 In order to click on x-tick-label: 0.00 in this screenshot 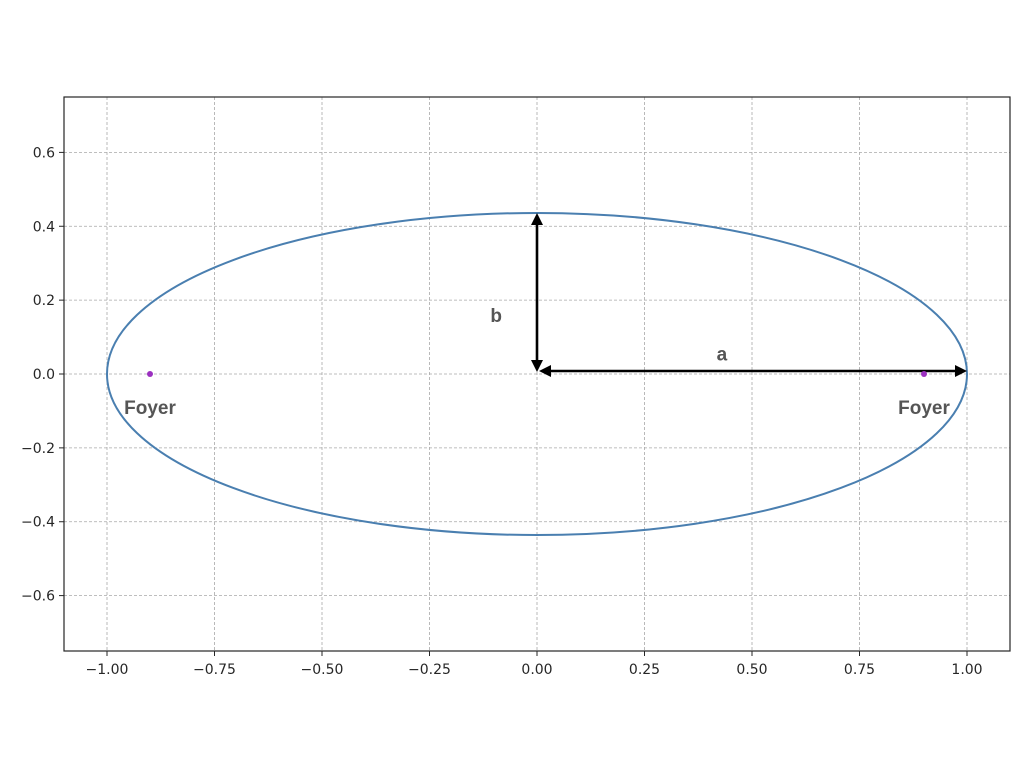, I will do `click(536, 670)`.